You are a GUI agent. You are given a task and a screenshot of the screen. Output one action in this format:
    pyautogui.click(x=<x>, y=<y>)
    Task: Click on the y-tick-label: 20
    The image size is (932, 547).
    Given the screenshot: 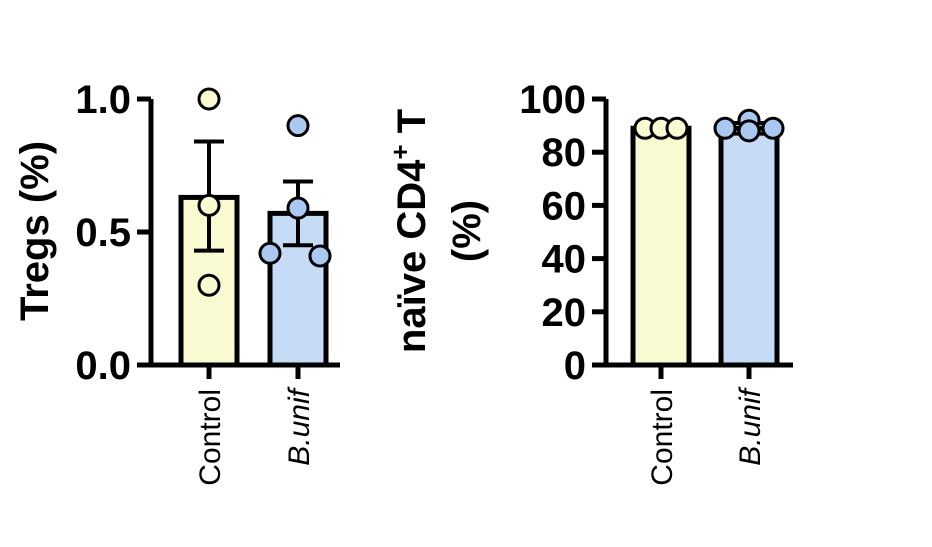 What is the action you would take?
    pyautogui.click(x=564, y=313)
    